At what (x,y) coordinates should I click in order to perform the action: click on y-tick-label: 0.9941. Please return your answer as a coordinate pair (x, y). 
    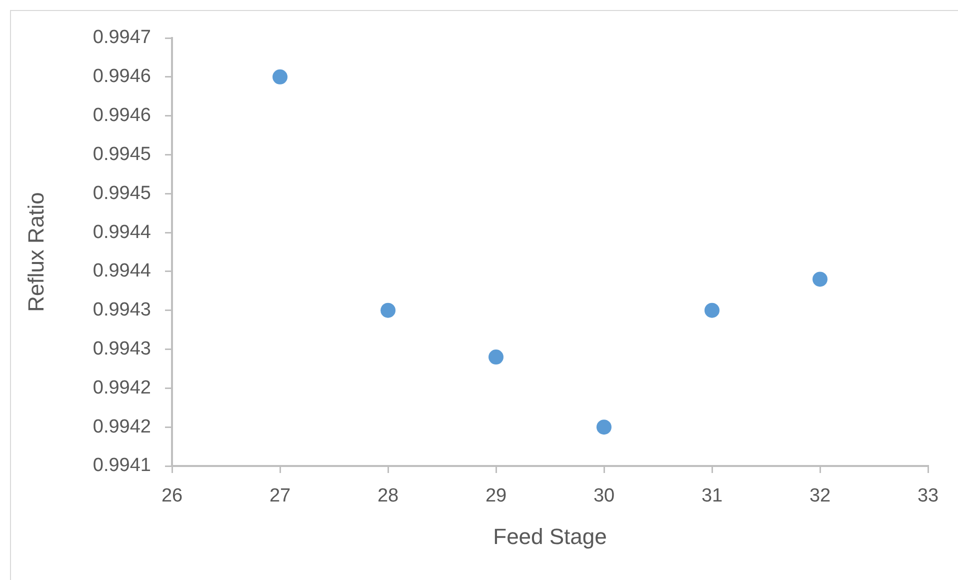
    Looking at the image, I should click on (121, 465).